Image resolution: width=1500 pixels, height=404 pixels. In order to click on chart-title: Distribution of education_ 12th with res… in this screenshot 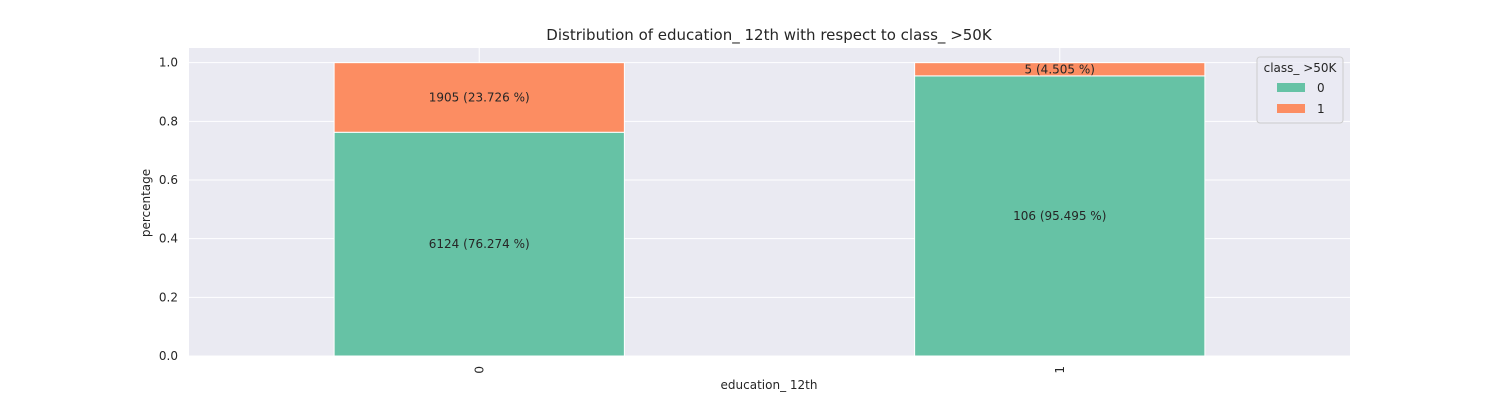, I will do `click(769, 35)`.